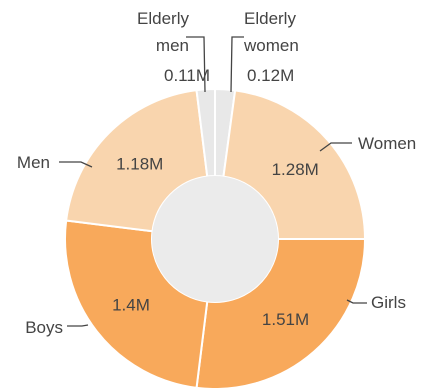 This screenshot has width=430, height=388. I want to click on leader-line-elderly-women, so click(237, 64).